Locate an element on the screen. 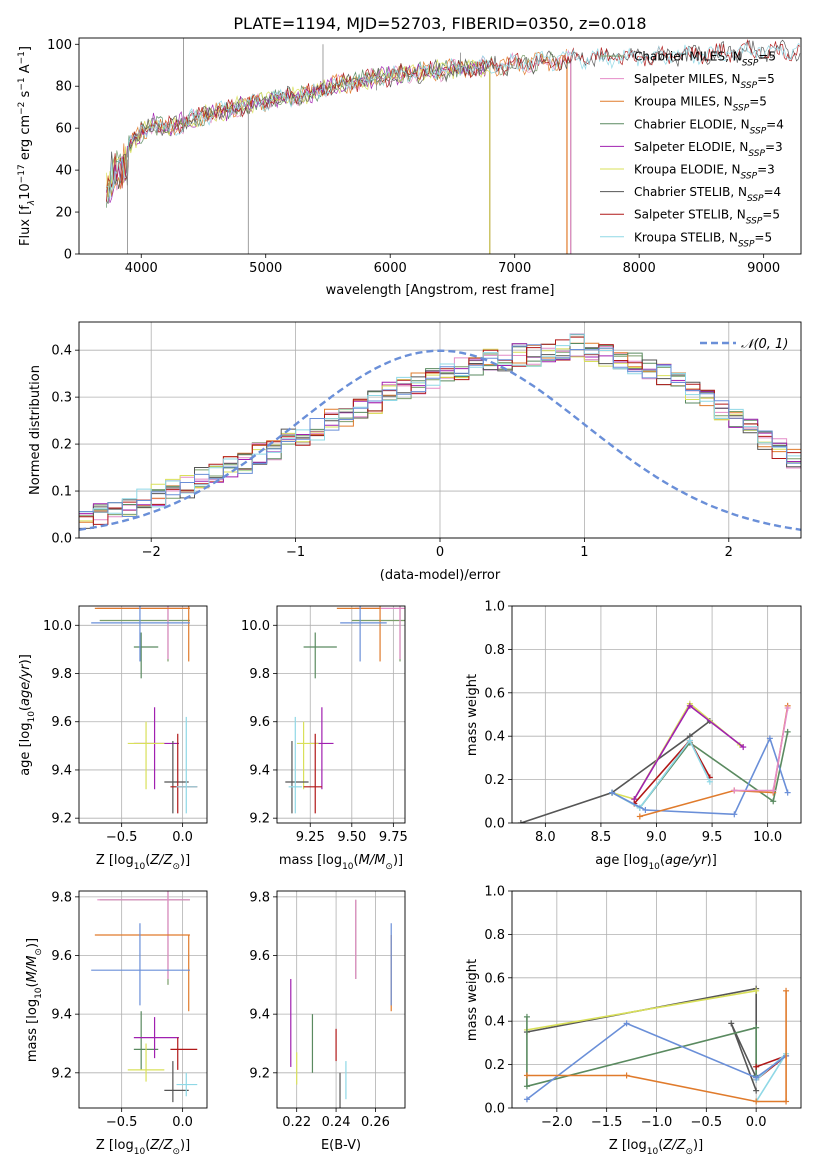 Image resolution: width=819 pixels, height=1170 pixels. x-tick-label: 8.0 is located at coordinates (545, 837).